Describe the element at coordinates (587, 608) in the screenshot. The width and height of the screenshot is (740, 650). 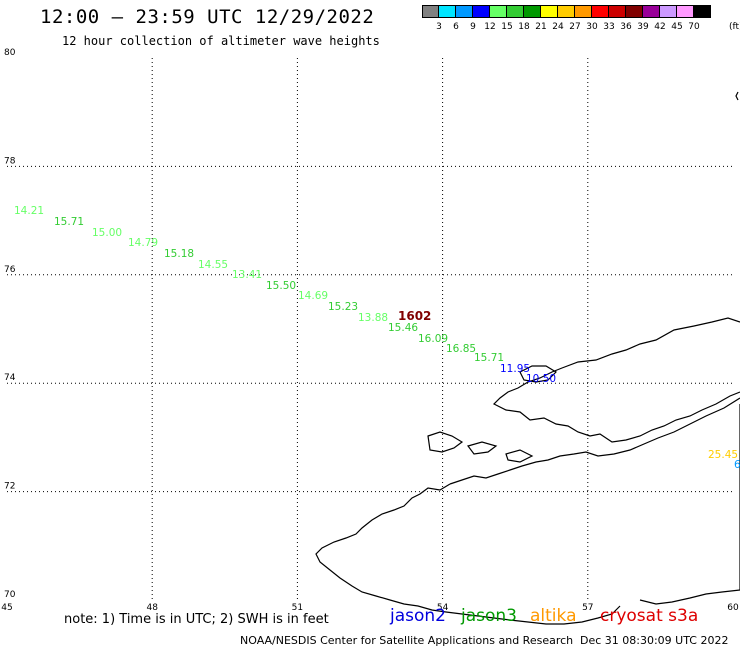
I see `longitude-tick-label: 57` at that location.